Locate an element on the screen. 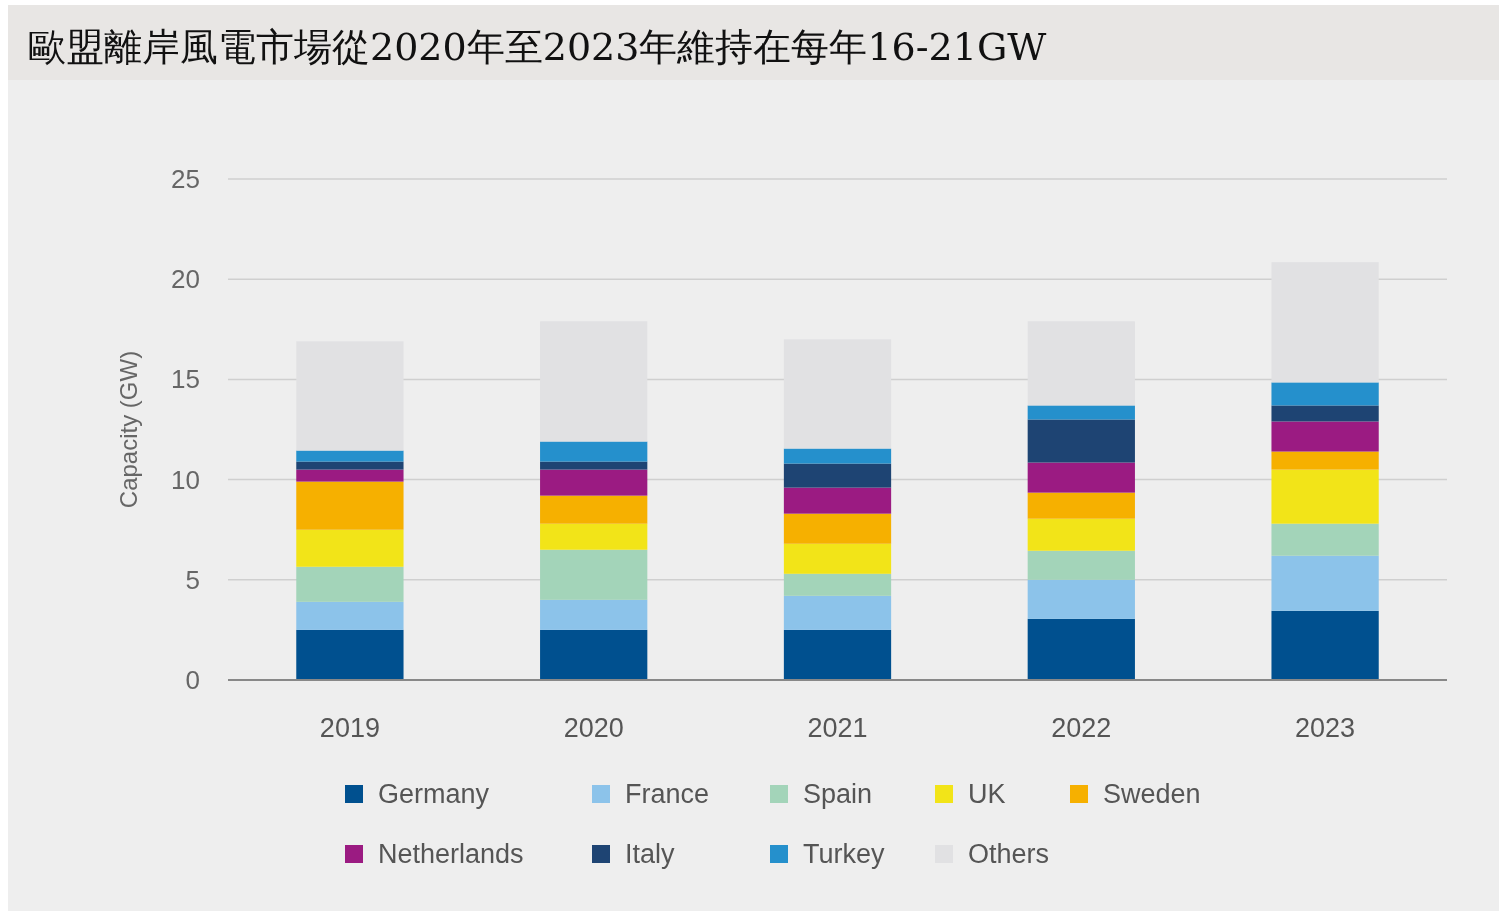 This screenshot has width=1499, height=911. y-tick-label: 15 is located at coordinates (185, 379).